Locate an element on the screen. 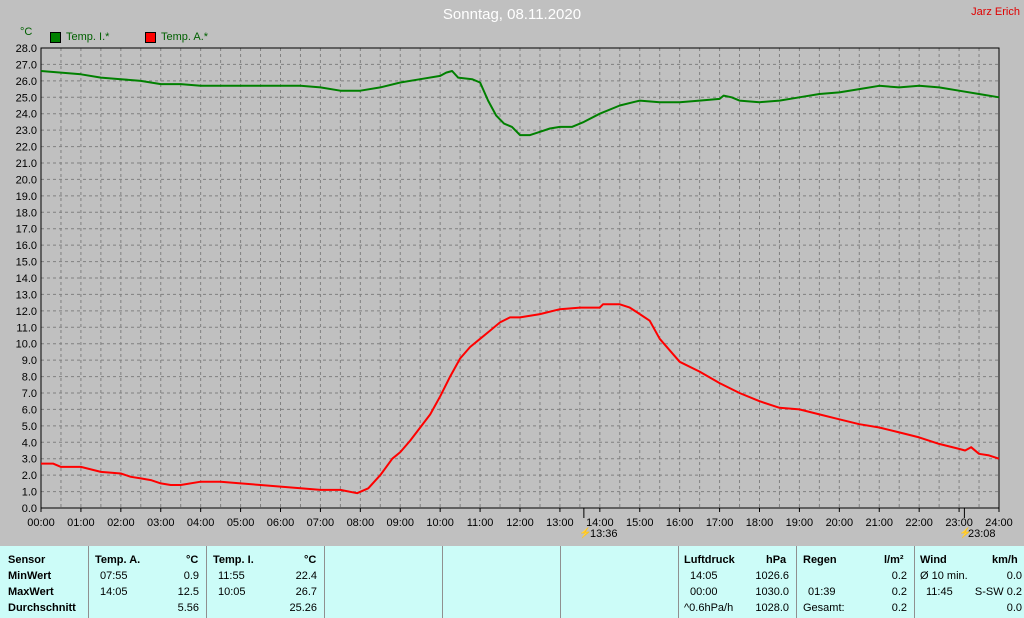  regen-total-label: Gesamt: is located at coordinates (824, 608).